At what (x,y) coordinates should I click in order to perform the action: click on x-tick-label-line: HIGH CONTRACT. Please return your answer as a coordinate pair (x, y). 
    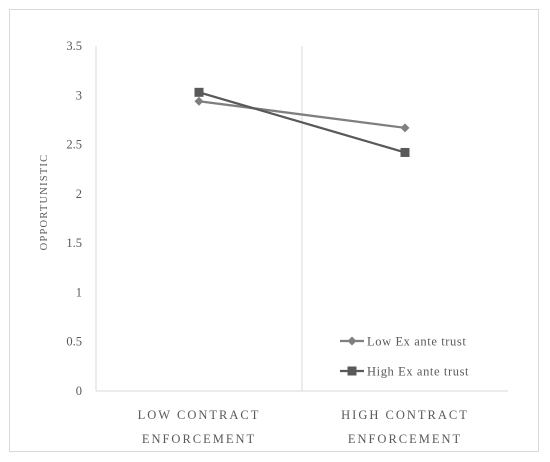
    Looking at the image, I should click on (405, 415).